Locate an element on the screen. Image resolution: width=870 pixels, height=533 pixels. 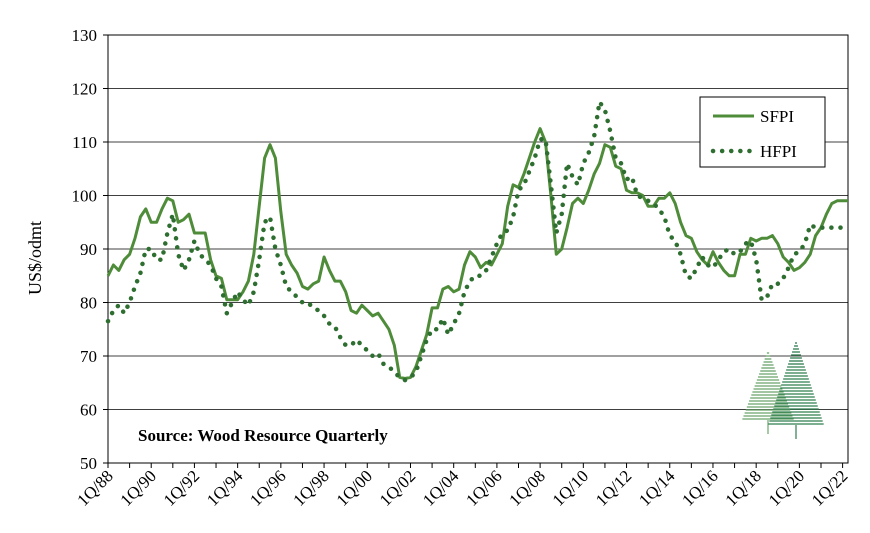
source-annotation: Source: Wood Resource Quarterly is located at coordinates (263, 435).